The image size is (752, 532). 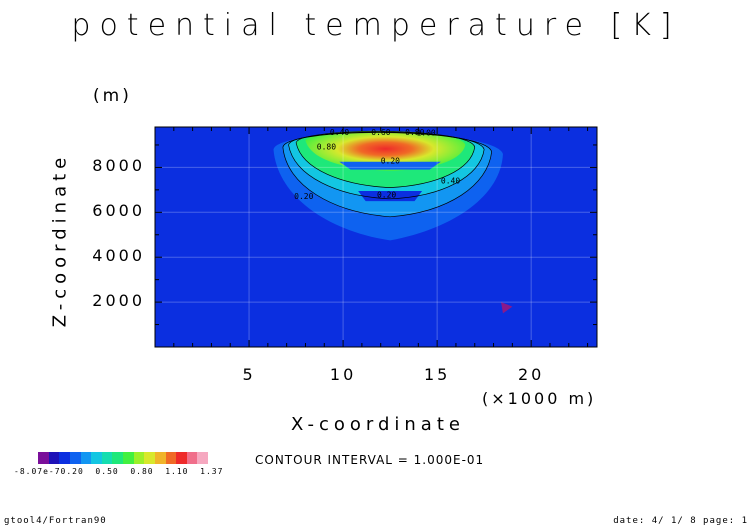 I want to click on y-axis-unit: (m), so click(x=112, y=96).